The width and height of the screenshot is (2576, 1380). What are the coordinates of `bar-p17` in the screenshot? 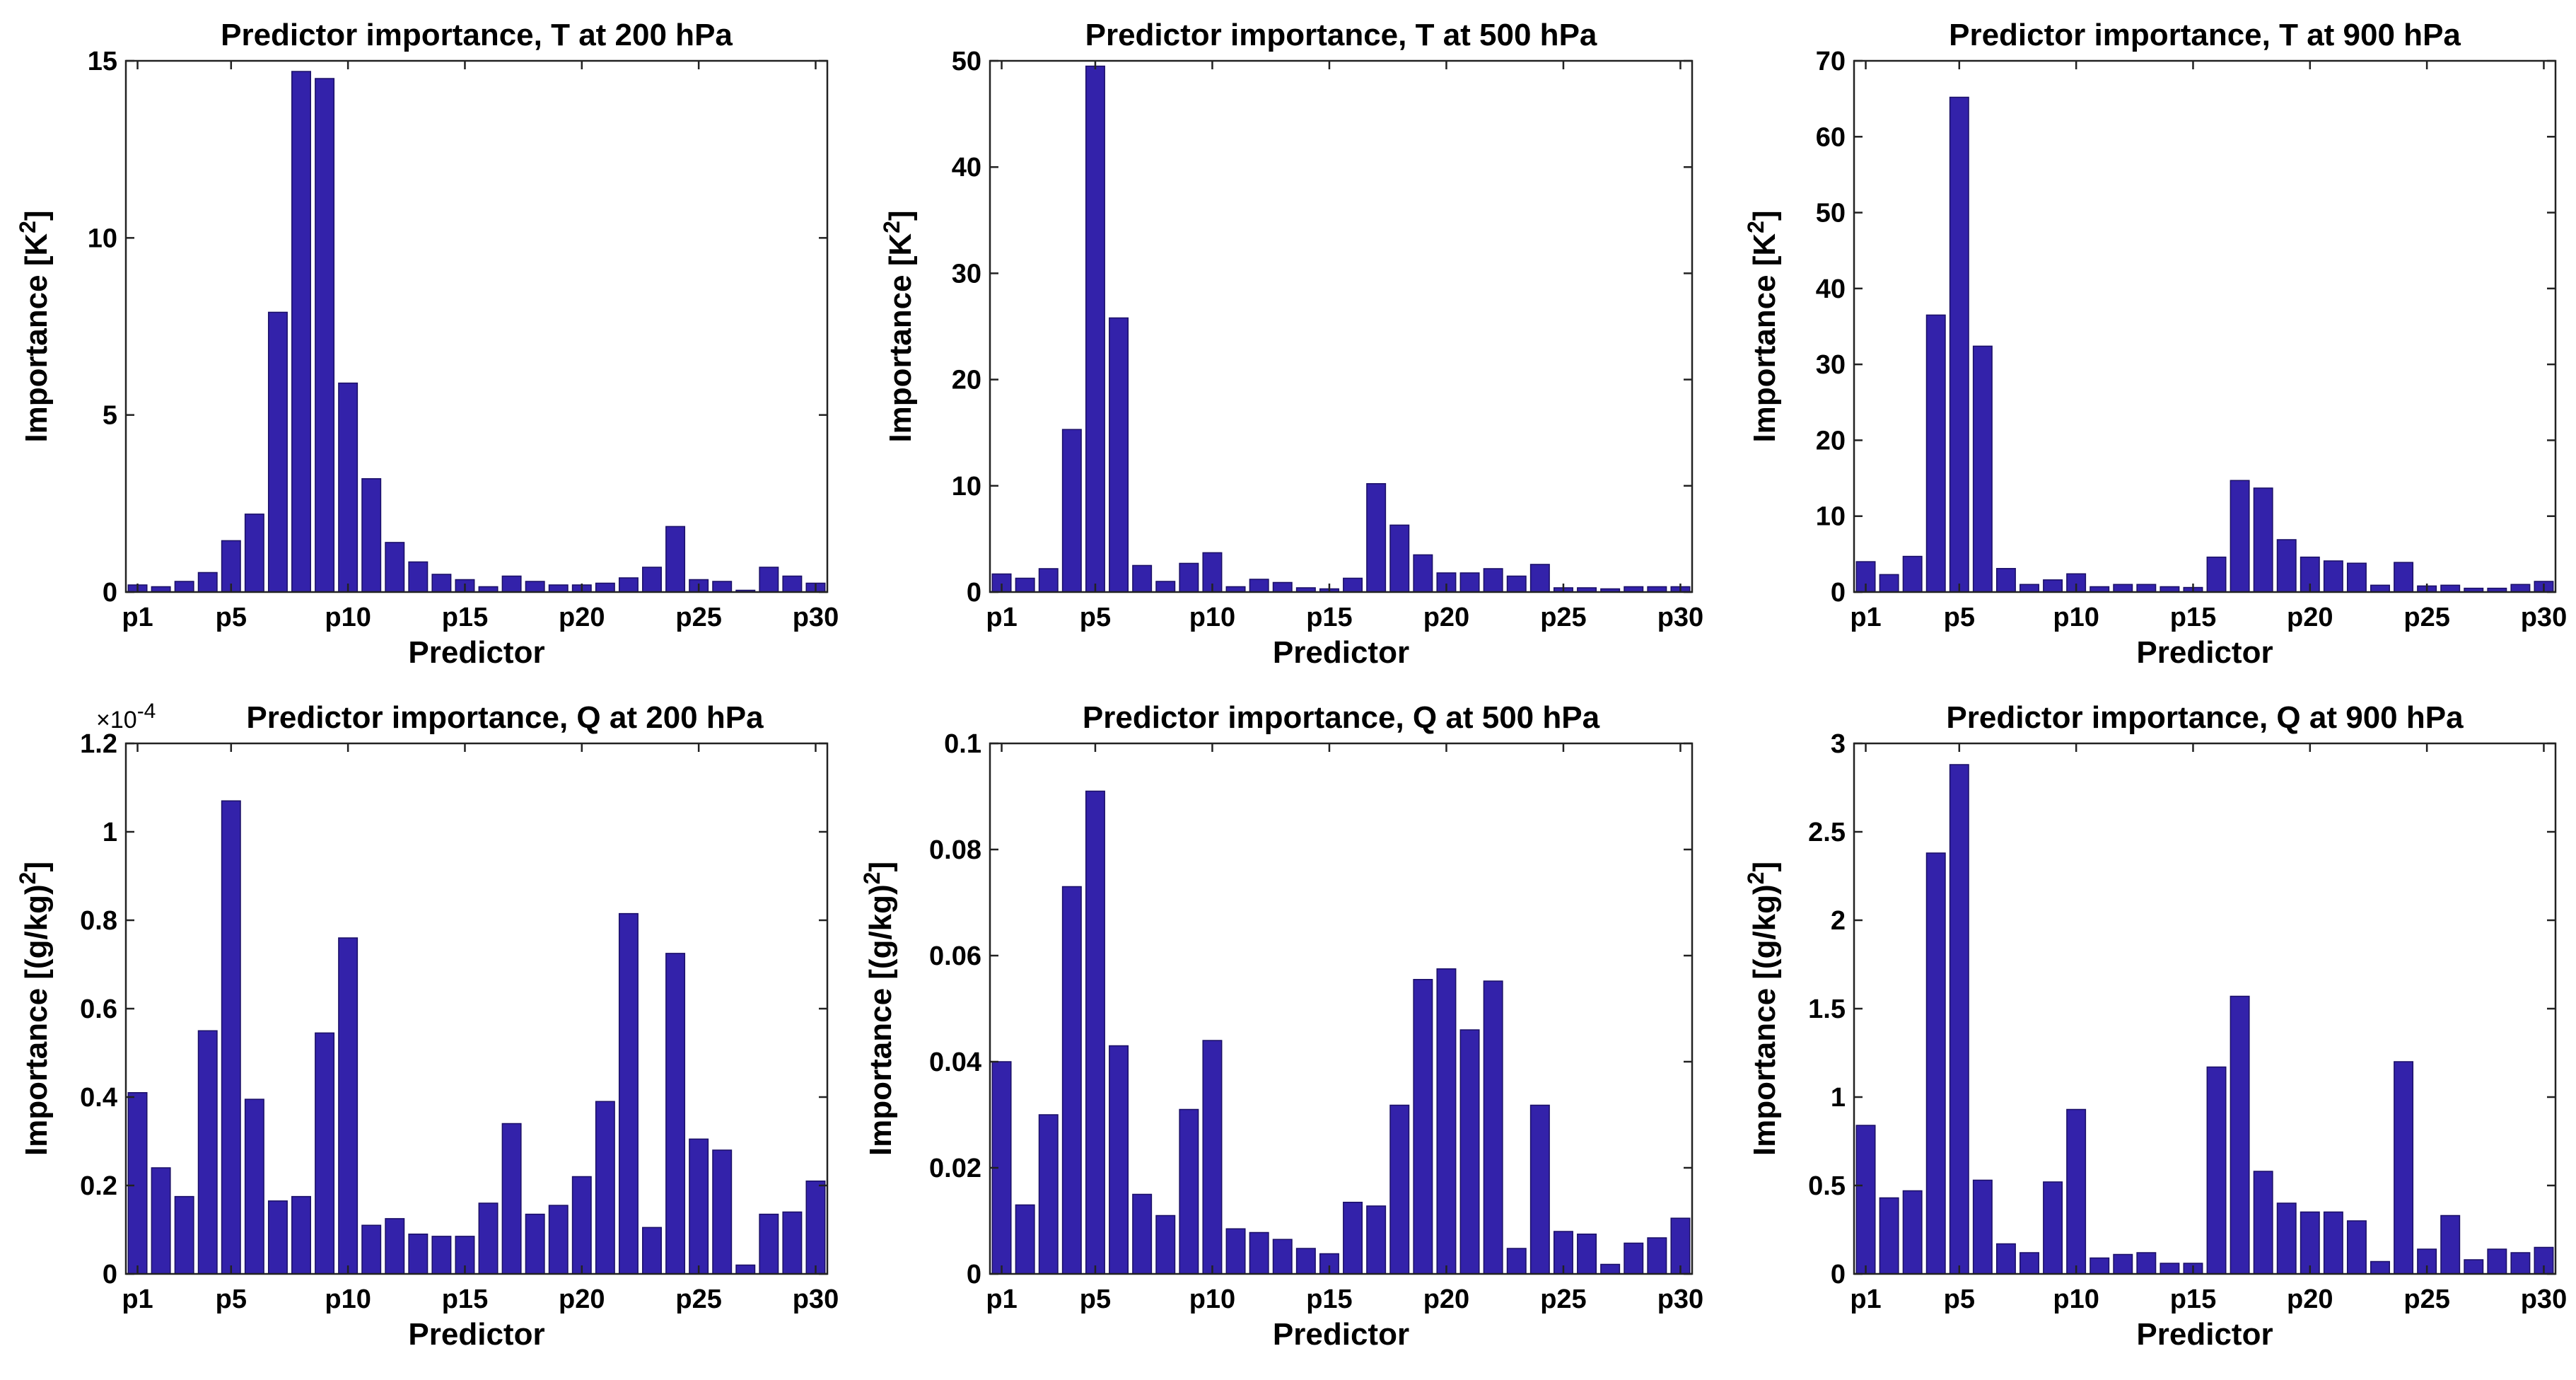 It's located at (511, 584).